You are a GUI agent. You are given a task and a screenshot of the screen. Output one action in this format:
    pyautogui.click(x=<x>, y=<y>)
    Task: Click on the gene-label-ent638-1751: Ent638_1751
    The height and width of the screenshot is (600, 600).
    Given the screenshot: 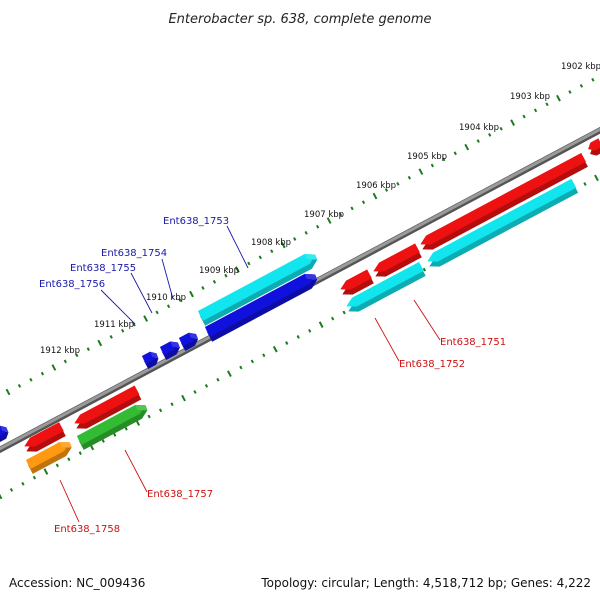 What is the action you would take?
    pyautogui.click(x=473, y=342)
    